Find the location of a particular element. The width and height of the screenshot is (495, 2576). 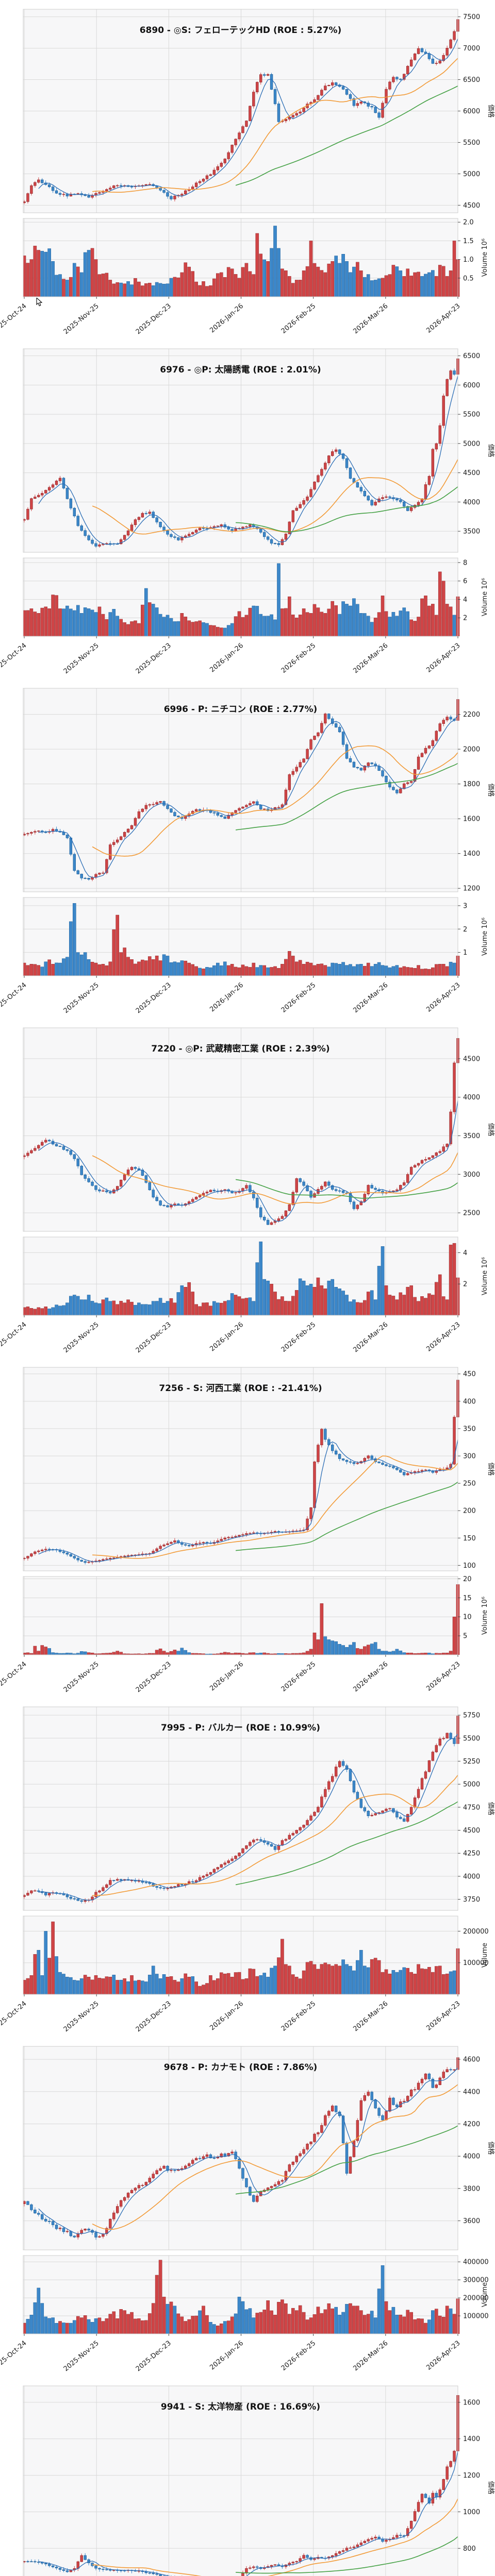

price-tick-label: 7500 is located at coordinates (472, 17).